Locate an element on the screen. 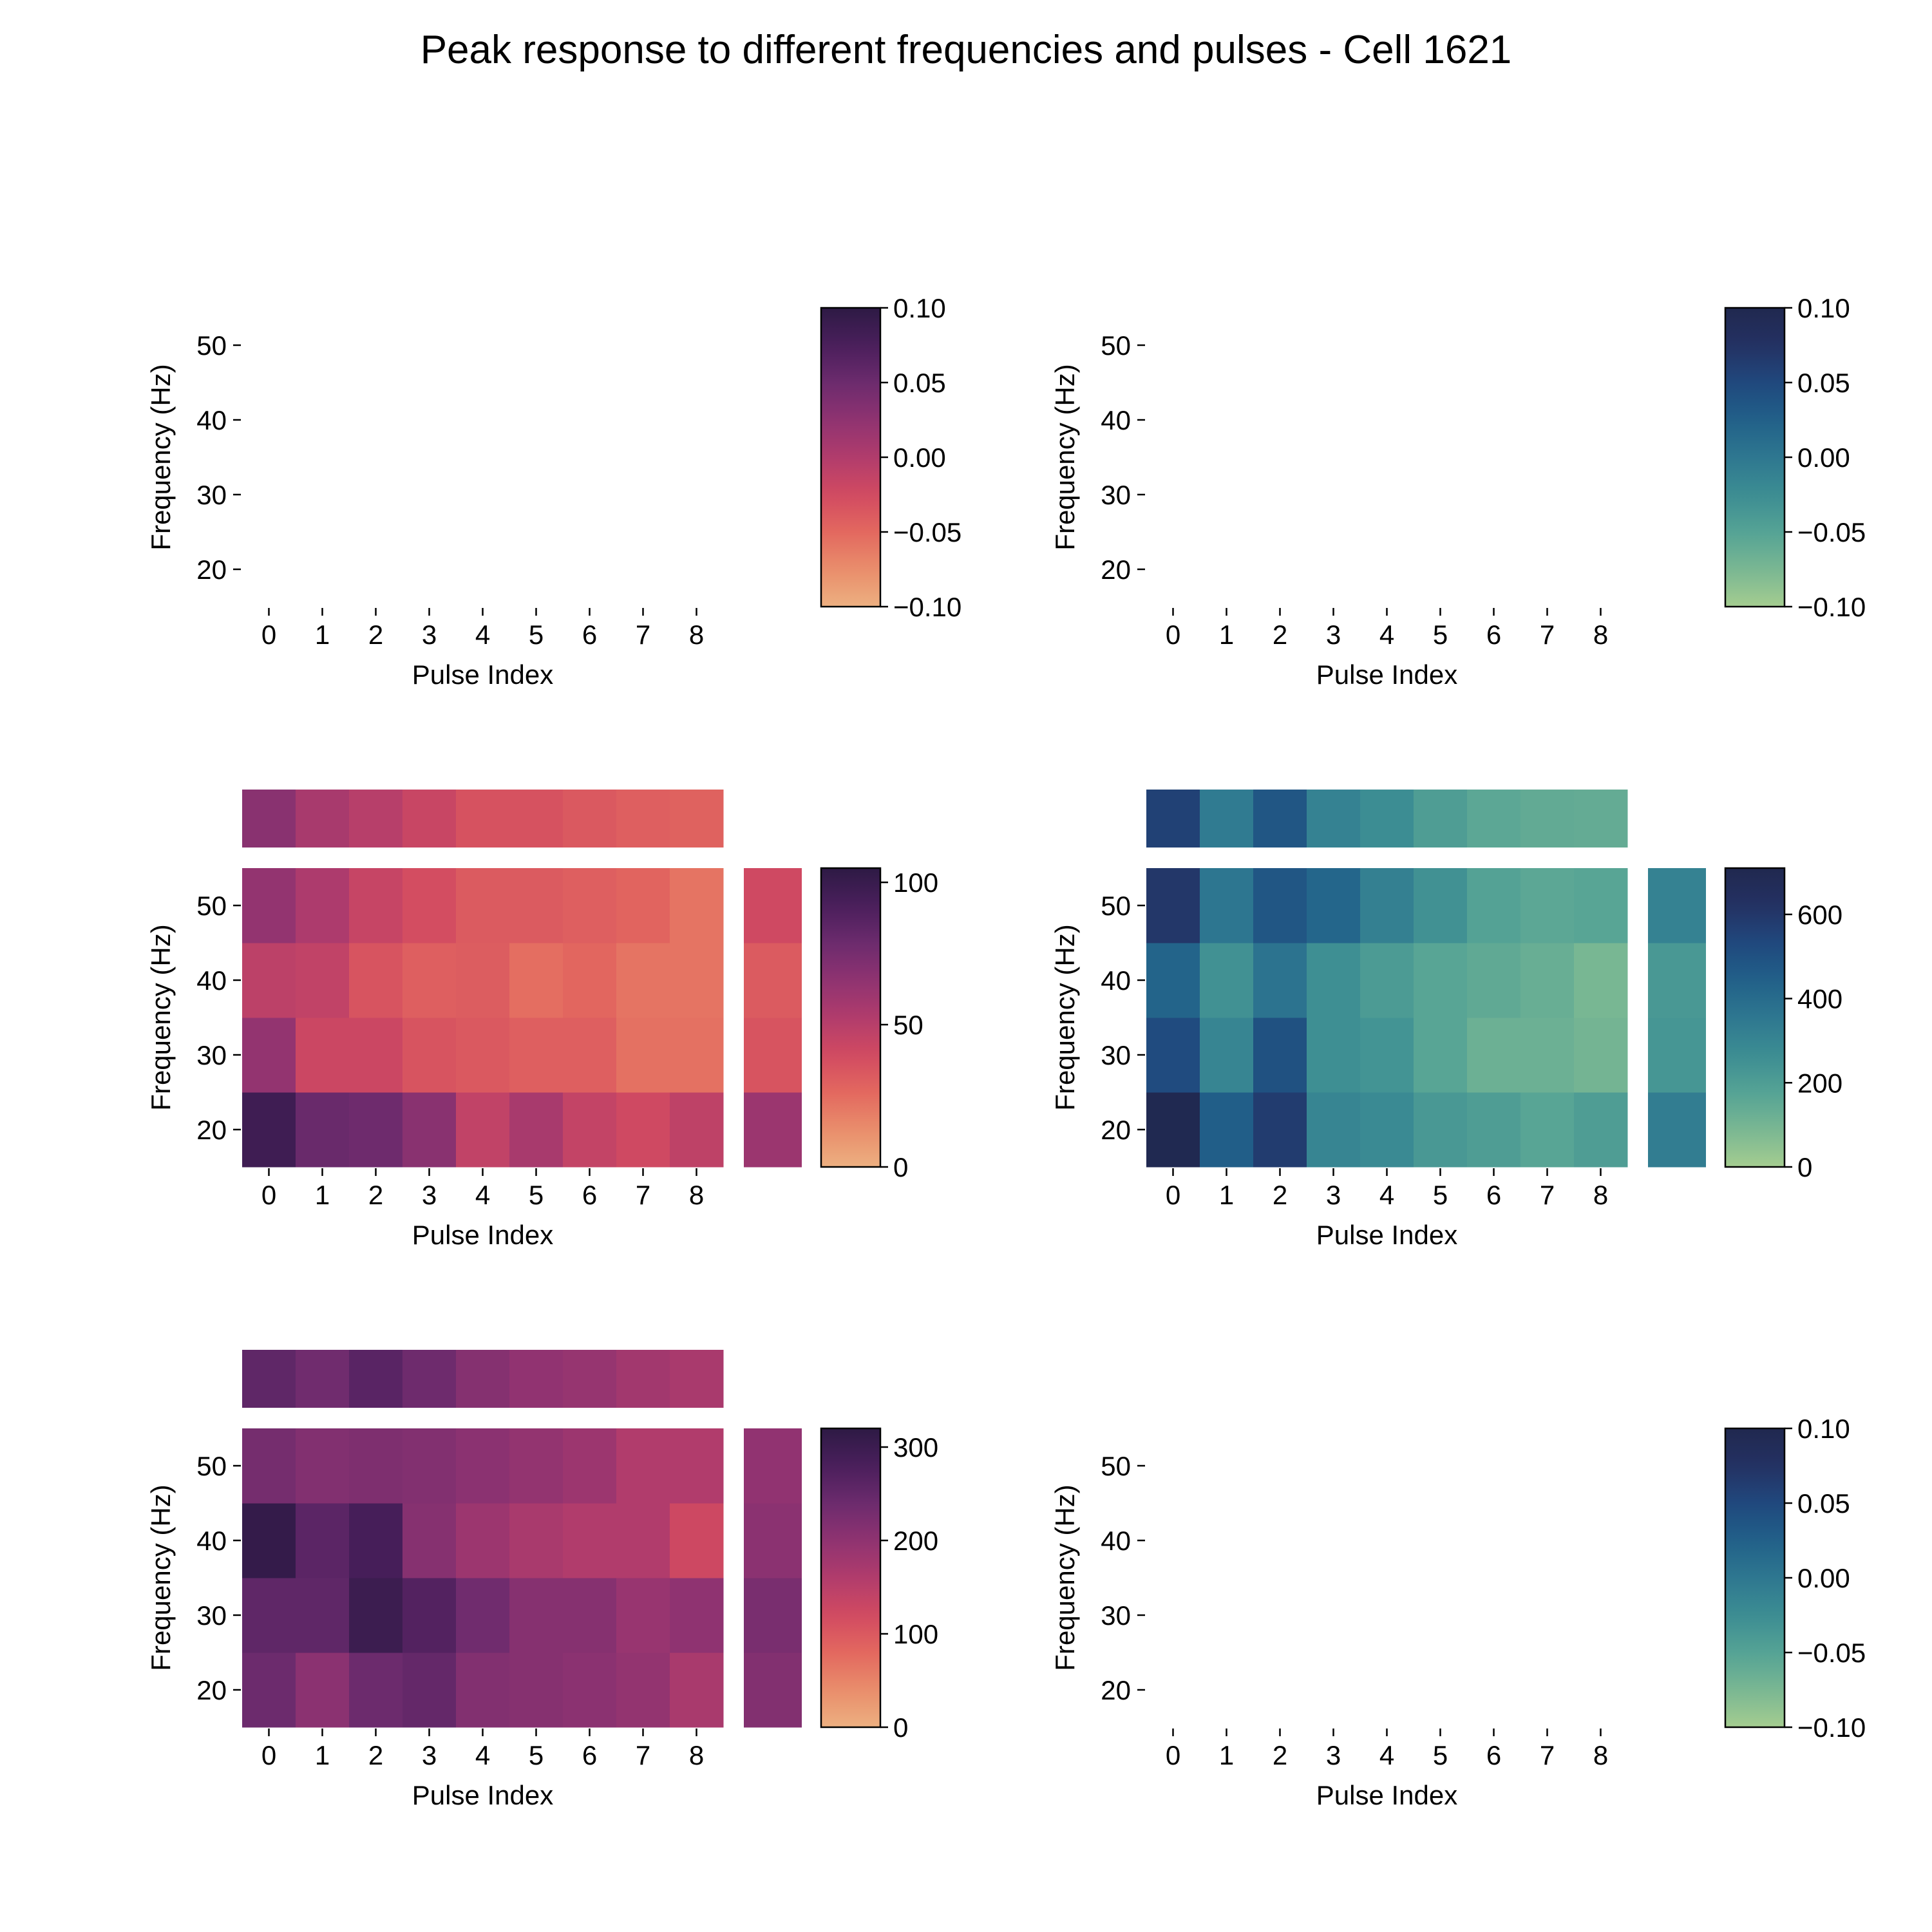 Image resolution: width=1932 pixels, height=1932 pixels. colorbar-tick-label: 0.10 is located at coordinates (919, 308).